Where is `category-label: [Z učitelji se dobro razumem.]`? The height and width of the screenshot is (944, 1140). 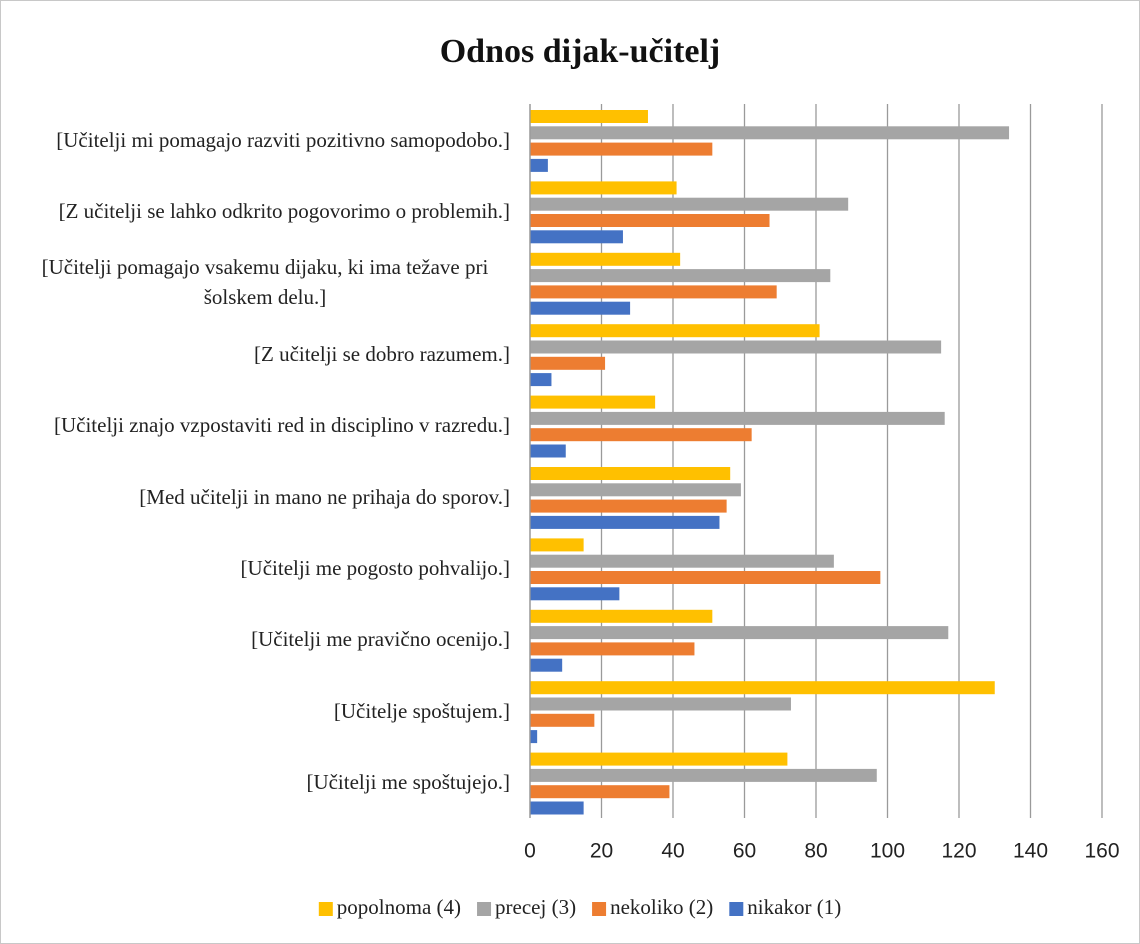 category-label: [Z učitelji se dobro razumem.] is located at coordinates (260, 353).